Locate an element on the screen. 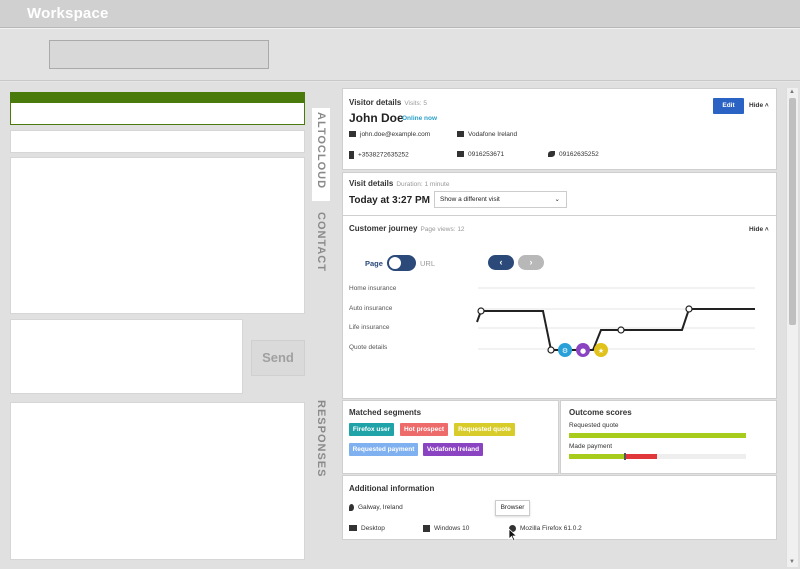 The width and height of the screenshot is (800, 569). segment-tag: Hot prospect is located at coordinates (424, 429).